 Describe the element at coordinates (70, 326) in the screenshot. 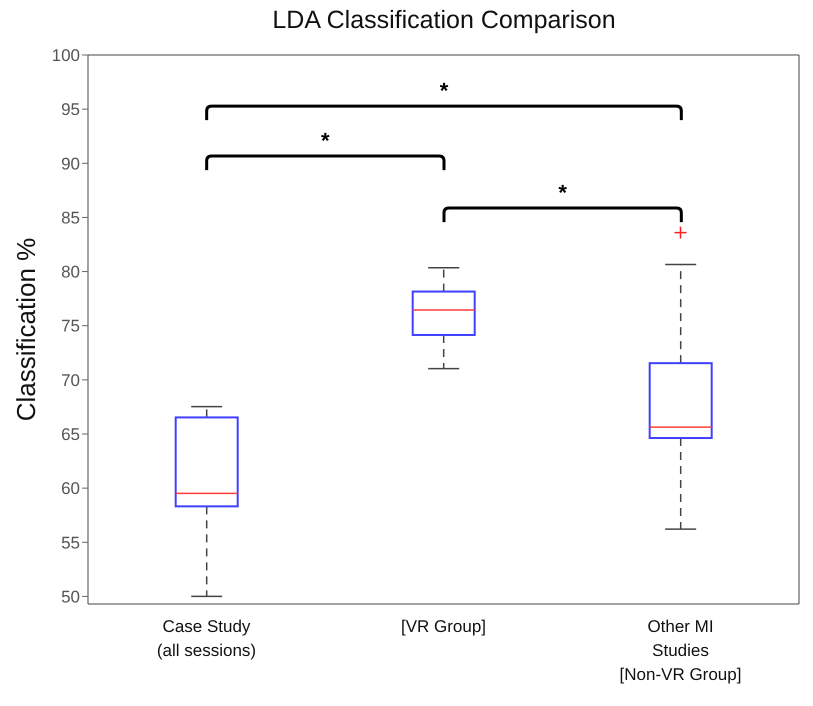

I see `y-tick-label: 75` at that location.